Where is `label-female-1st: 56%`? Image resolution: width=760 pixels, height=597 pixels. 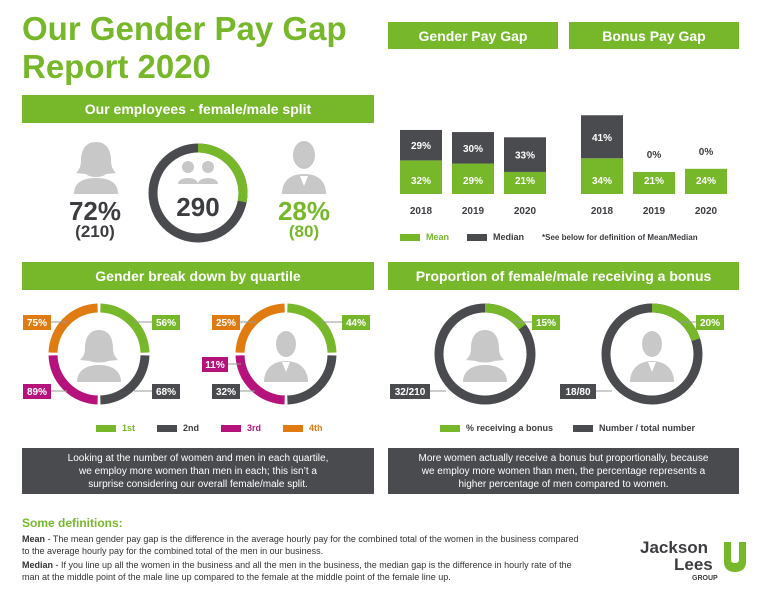 label-female-1st: 56% is located at coordinates (166, 323).